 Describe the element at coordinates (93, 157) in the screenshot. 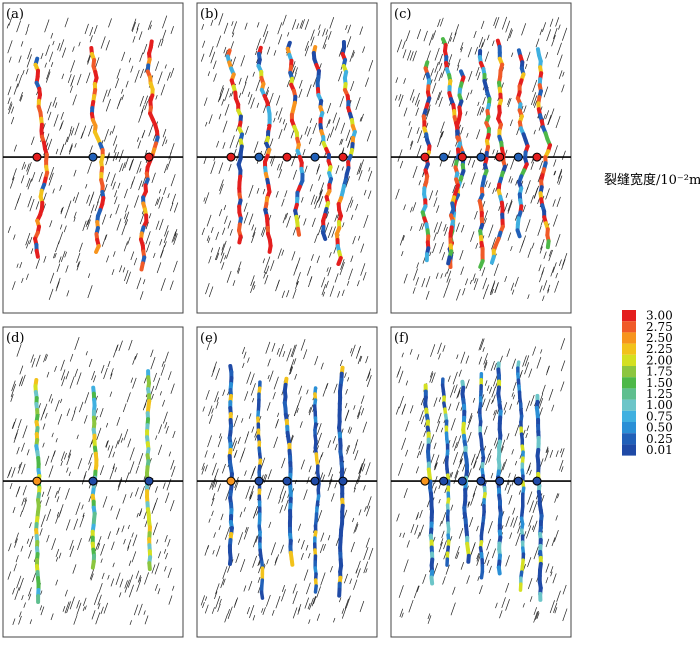

I see `perforation` at that location.